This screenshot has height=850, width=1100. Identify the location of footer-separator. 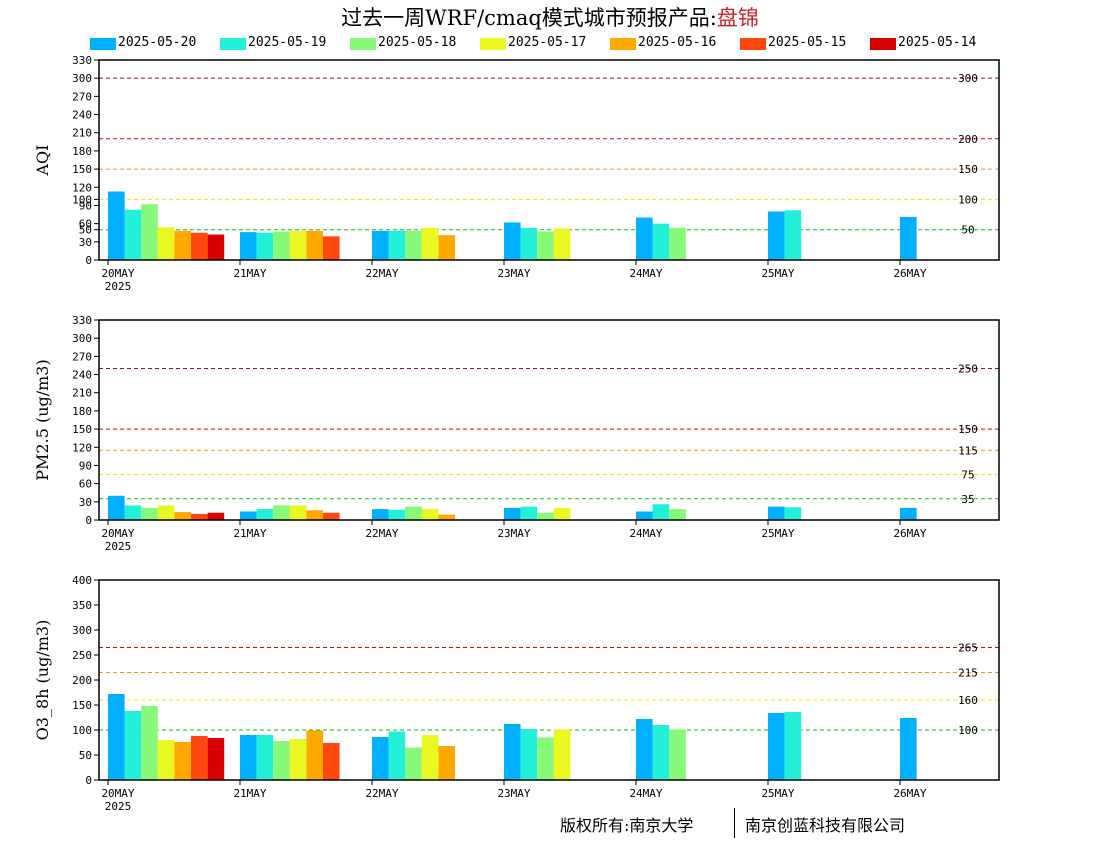
(734, 823).